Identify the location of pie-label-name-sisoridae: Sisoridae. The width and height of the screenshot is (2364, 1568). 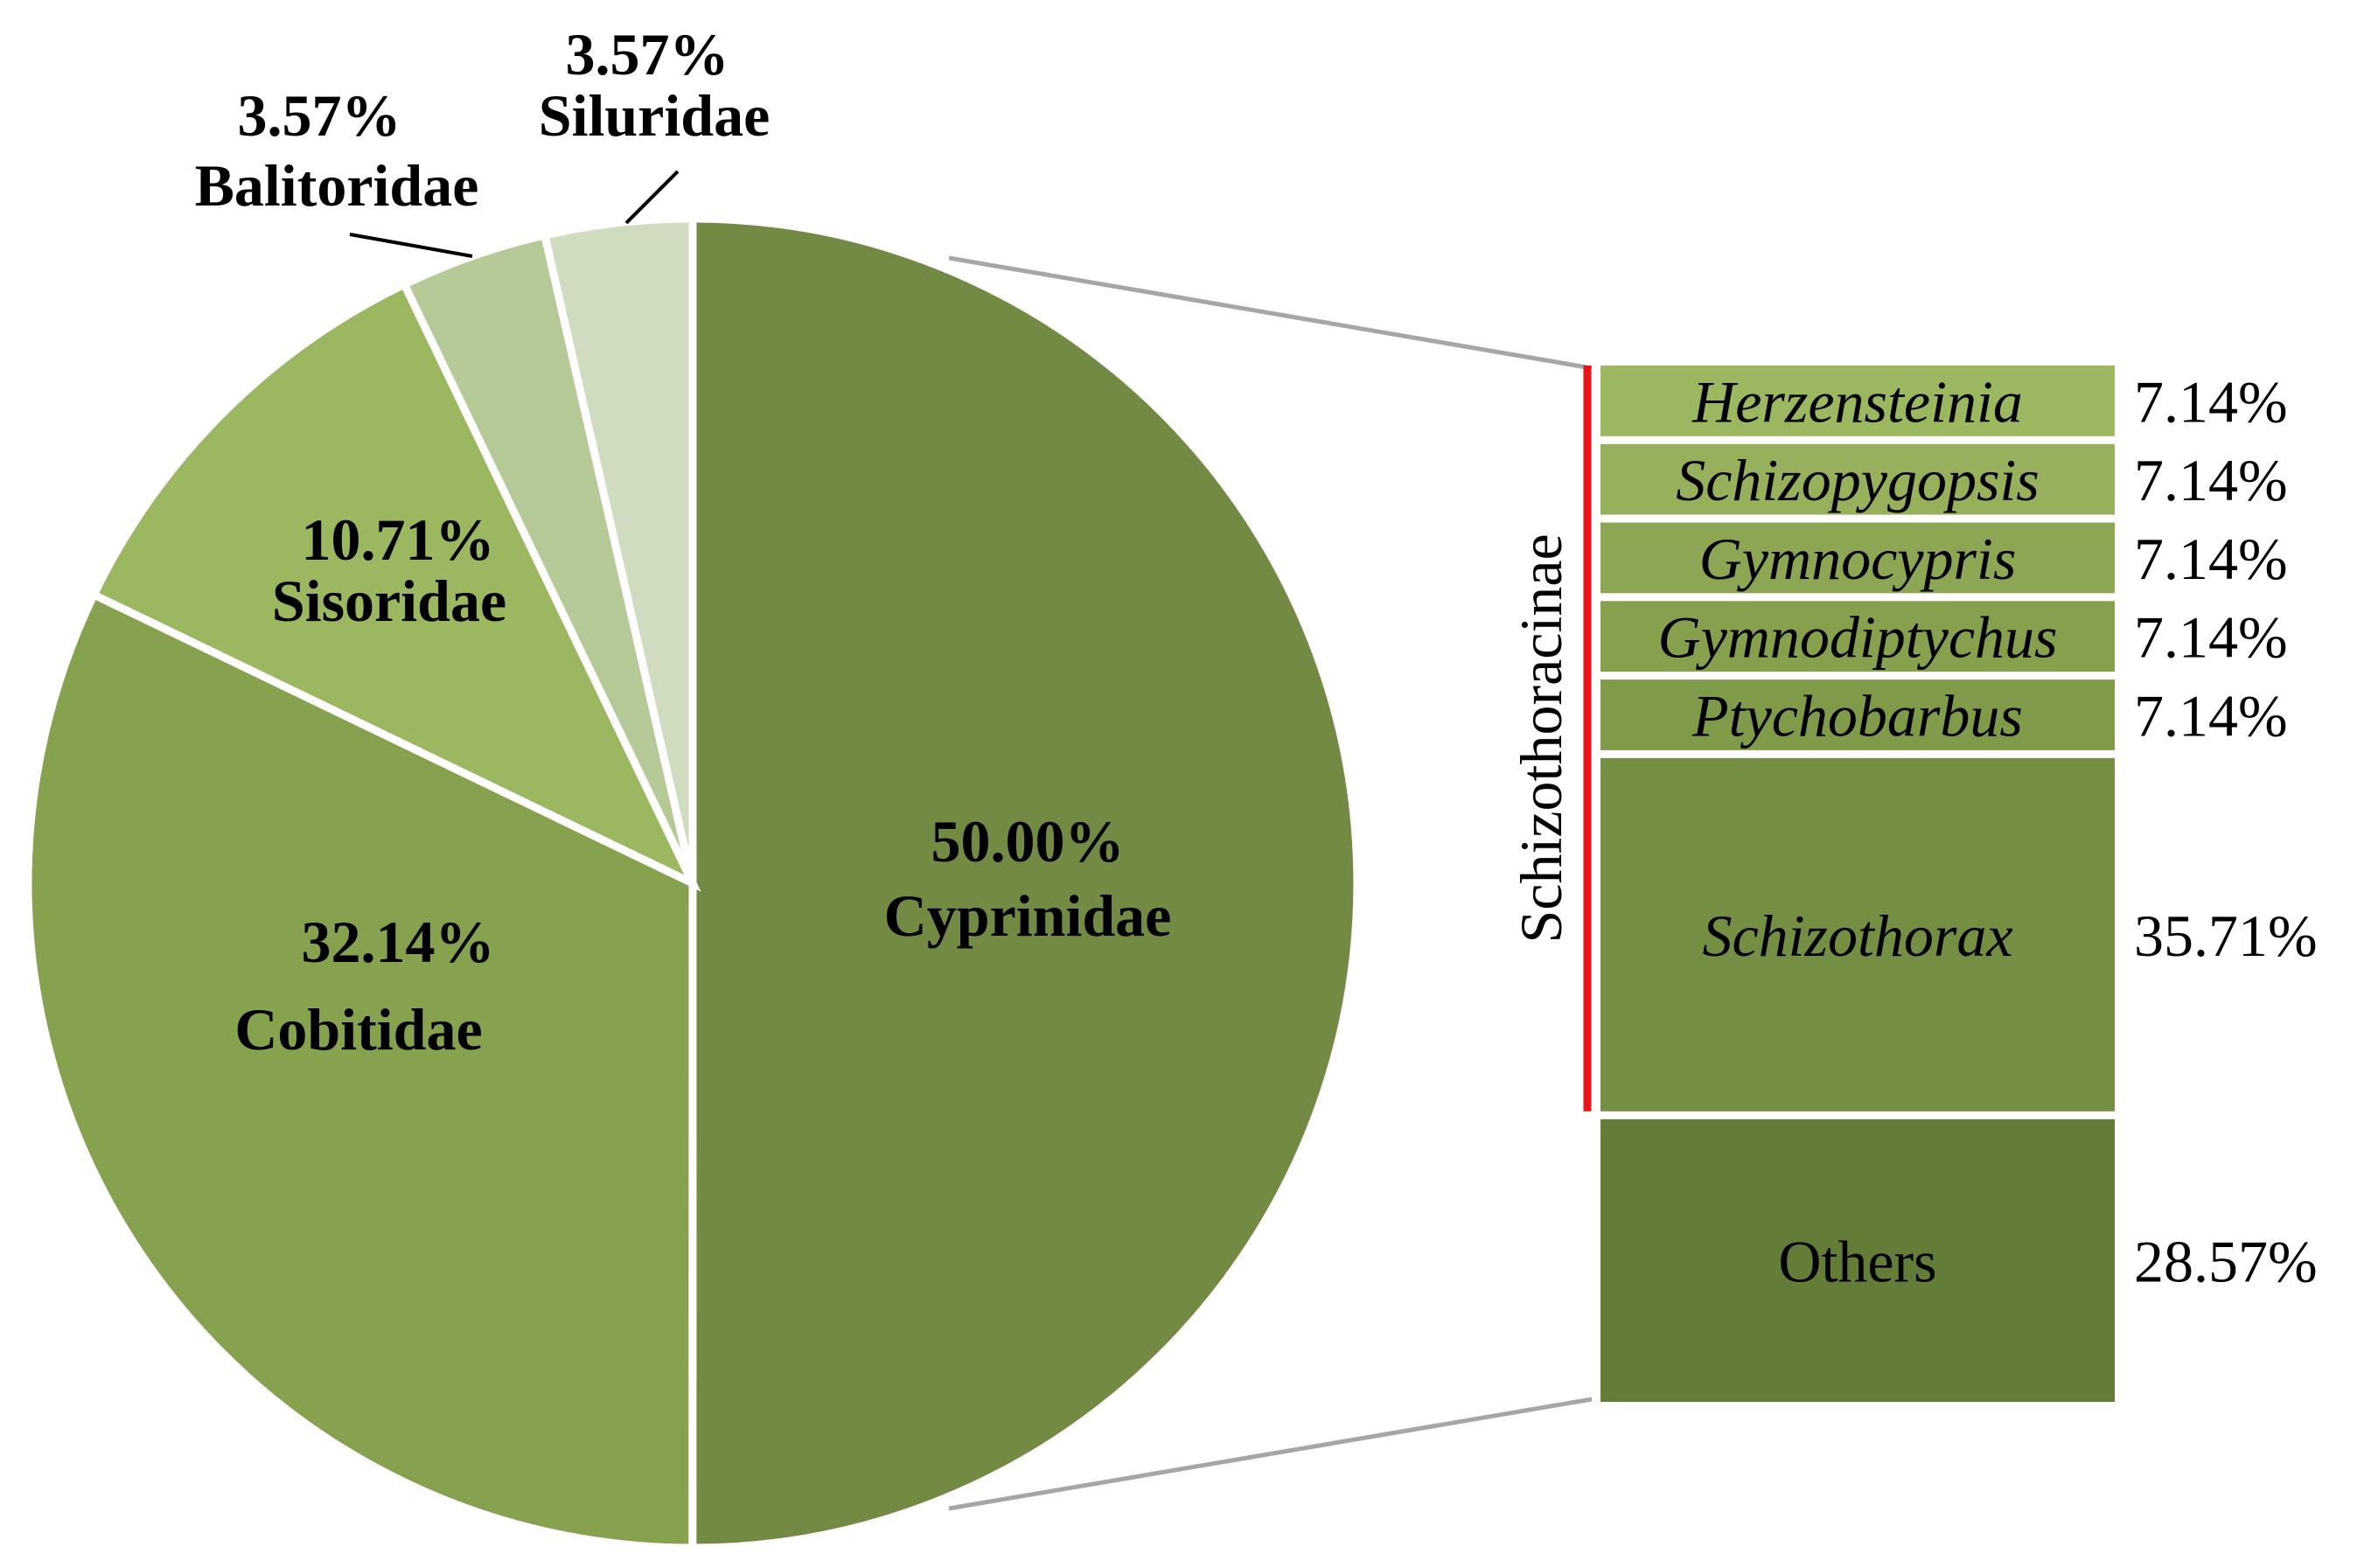
(389, 601).